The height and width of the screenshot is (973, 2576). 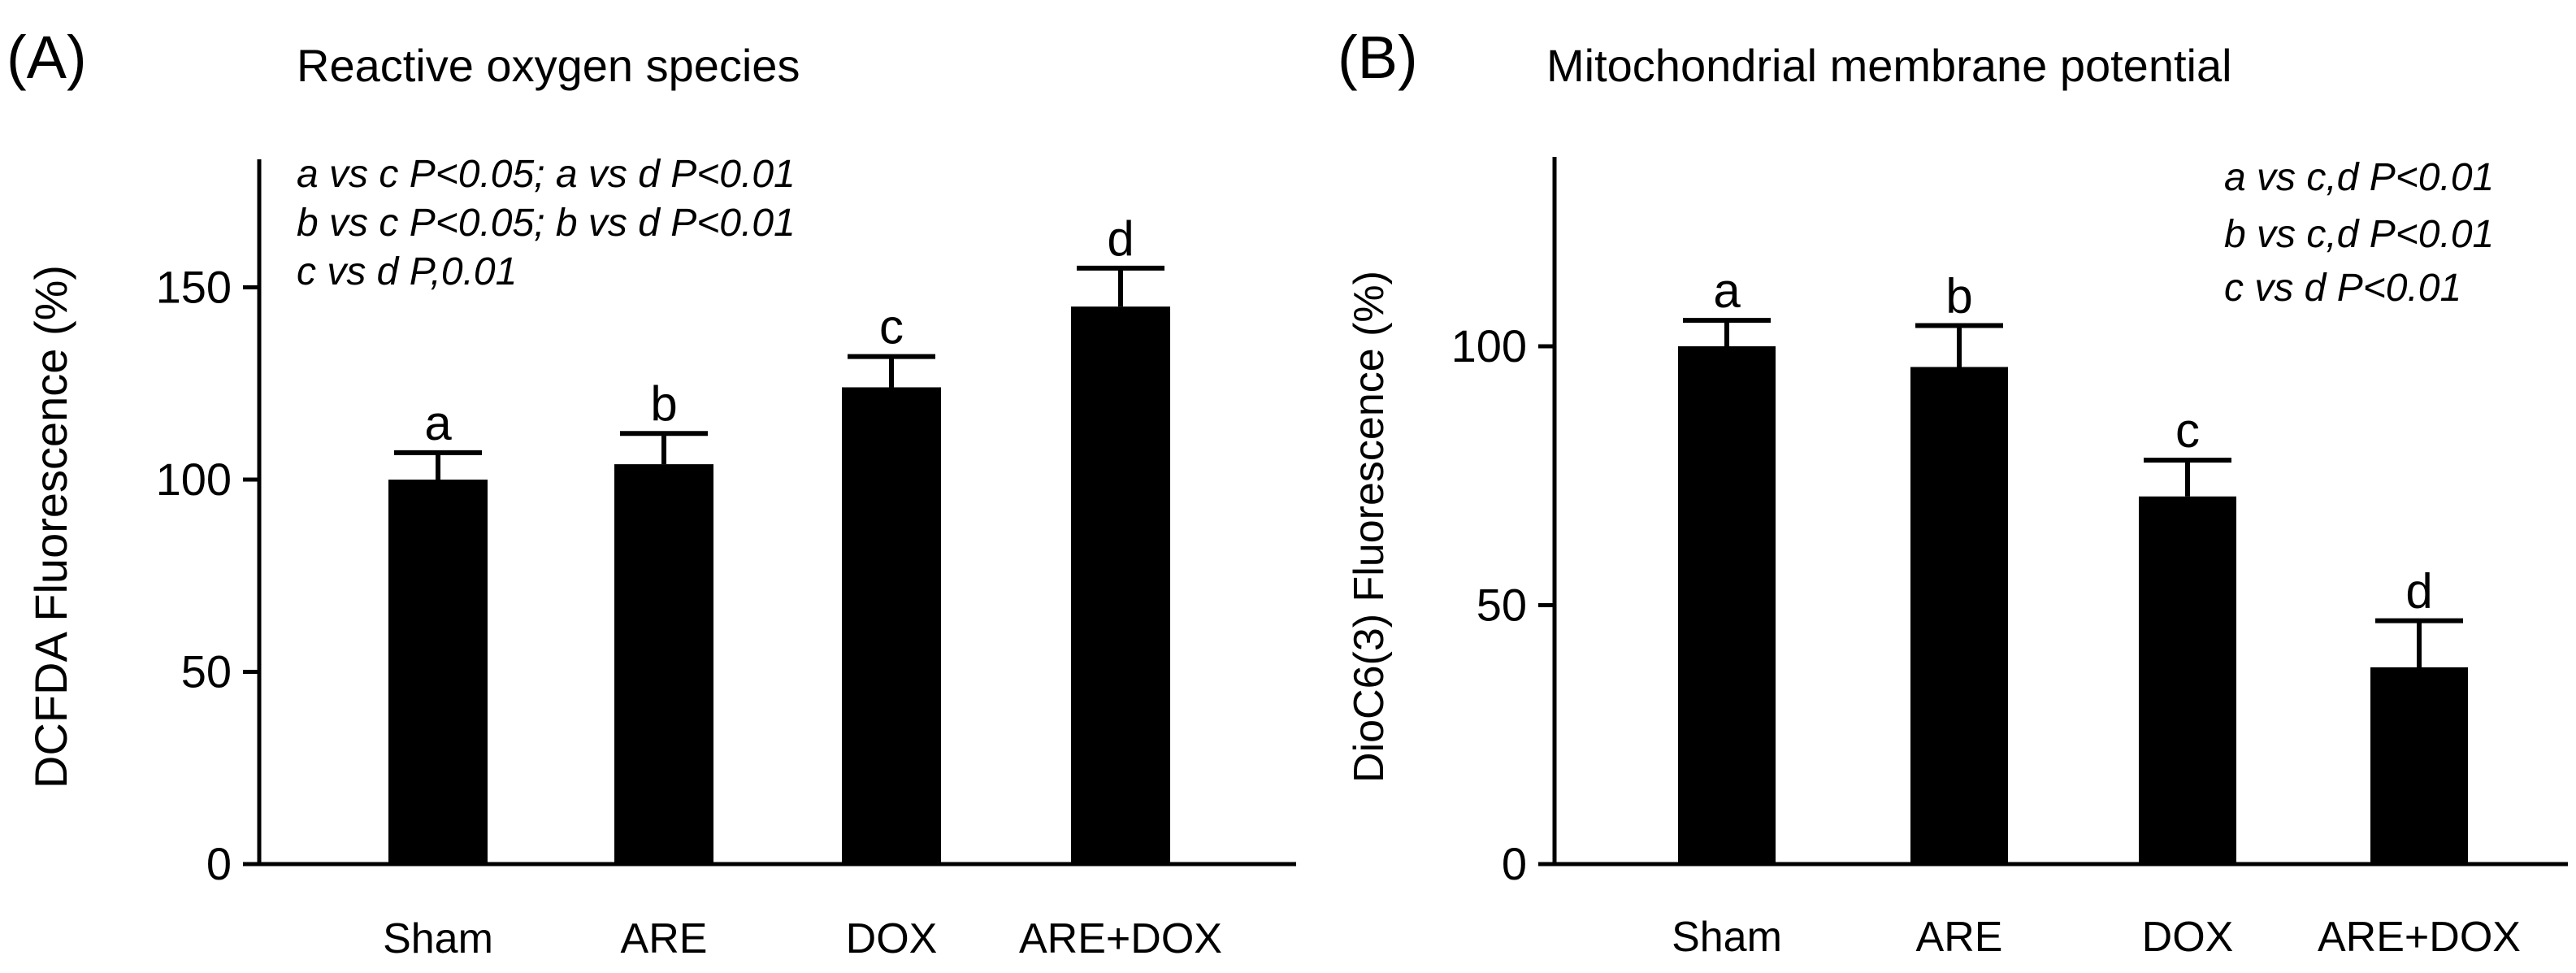 I want to click on panel-b-y-axis-label: DioC6(3) Fluorescence (%), so click(x=1370, y=527).